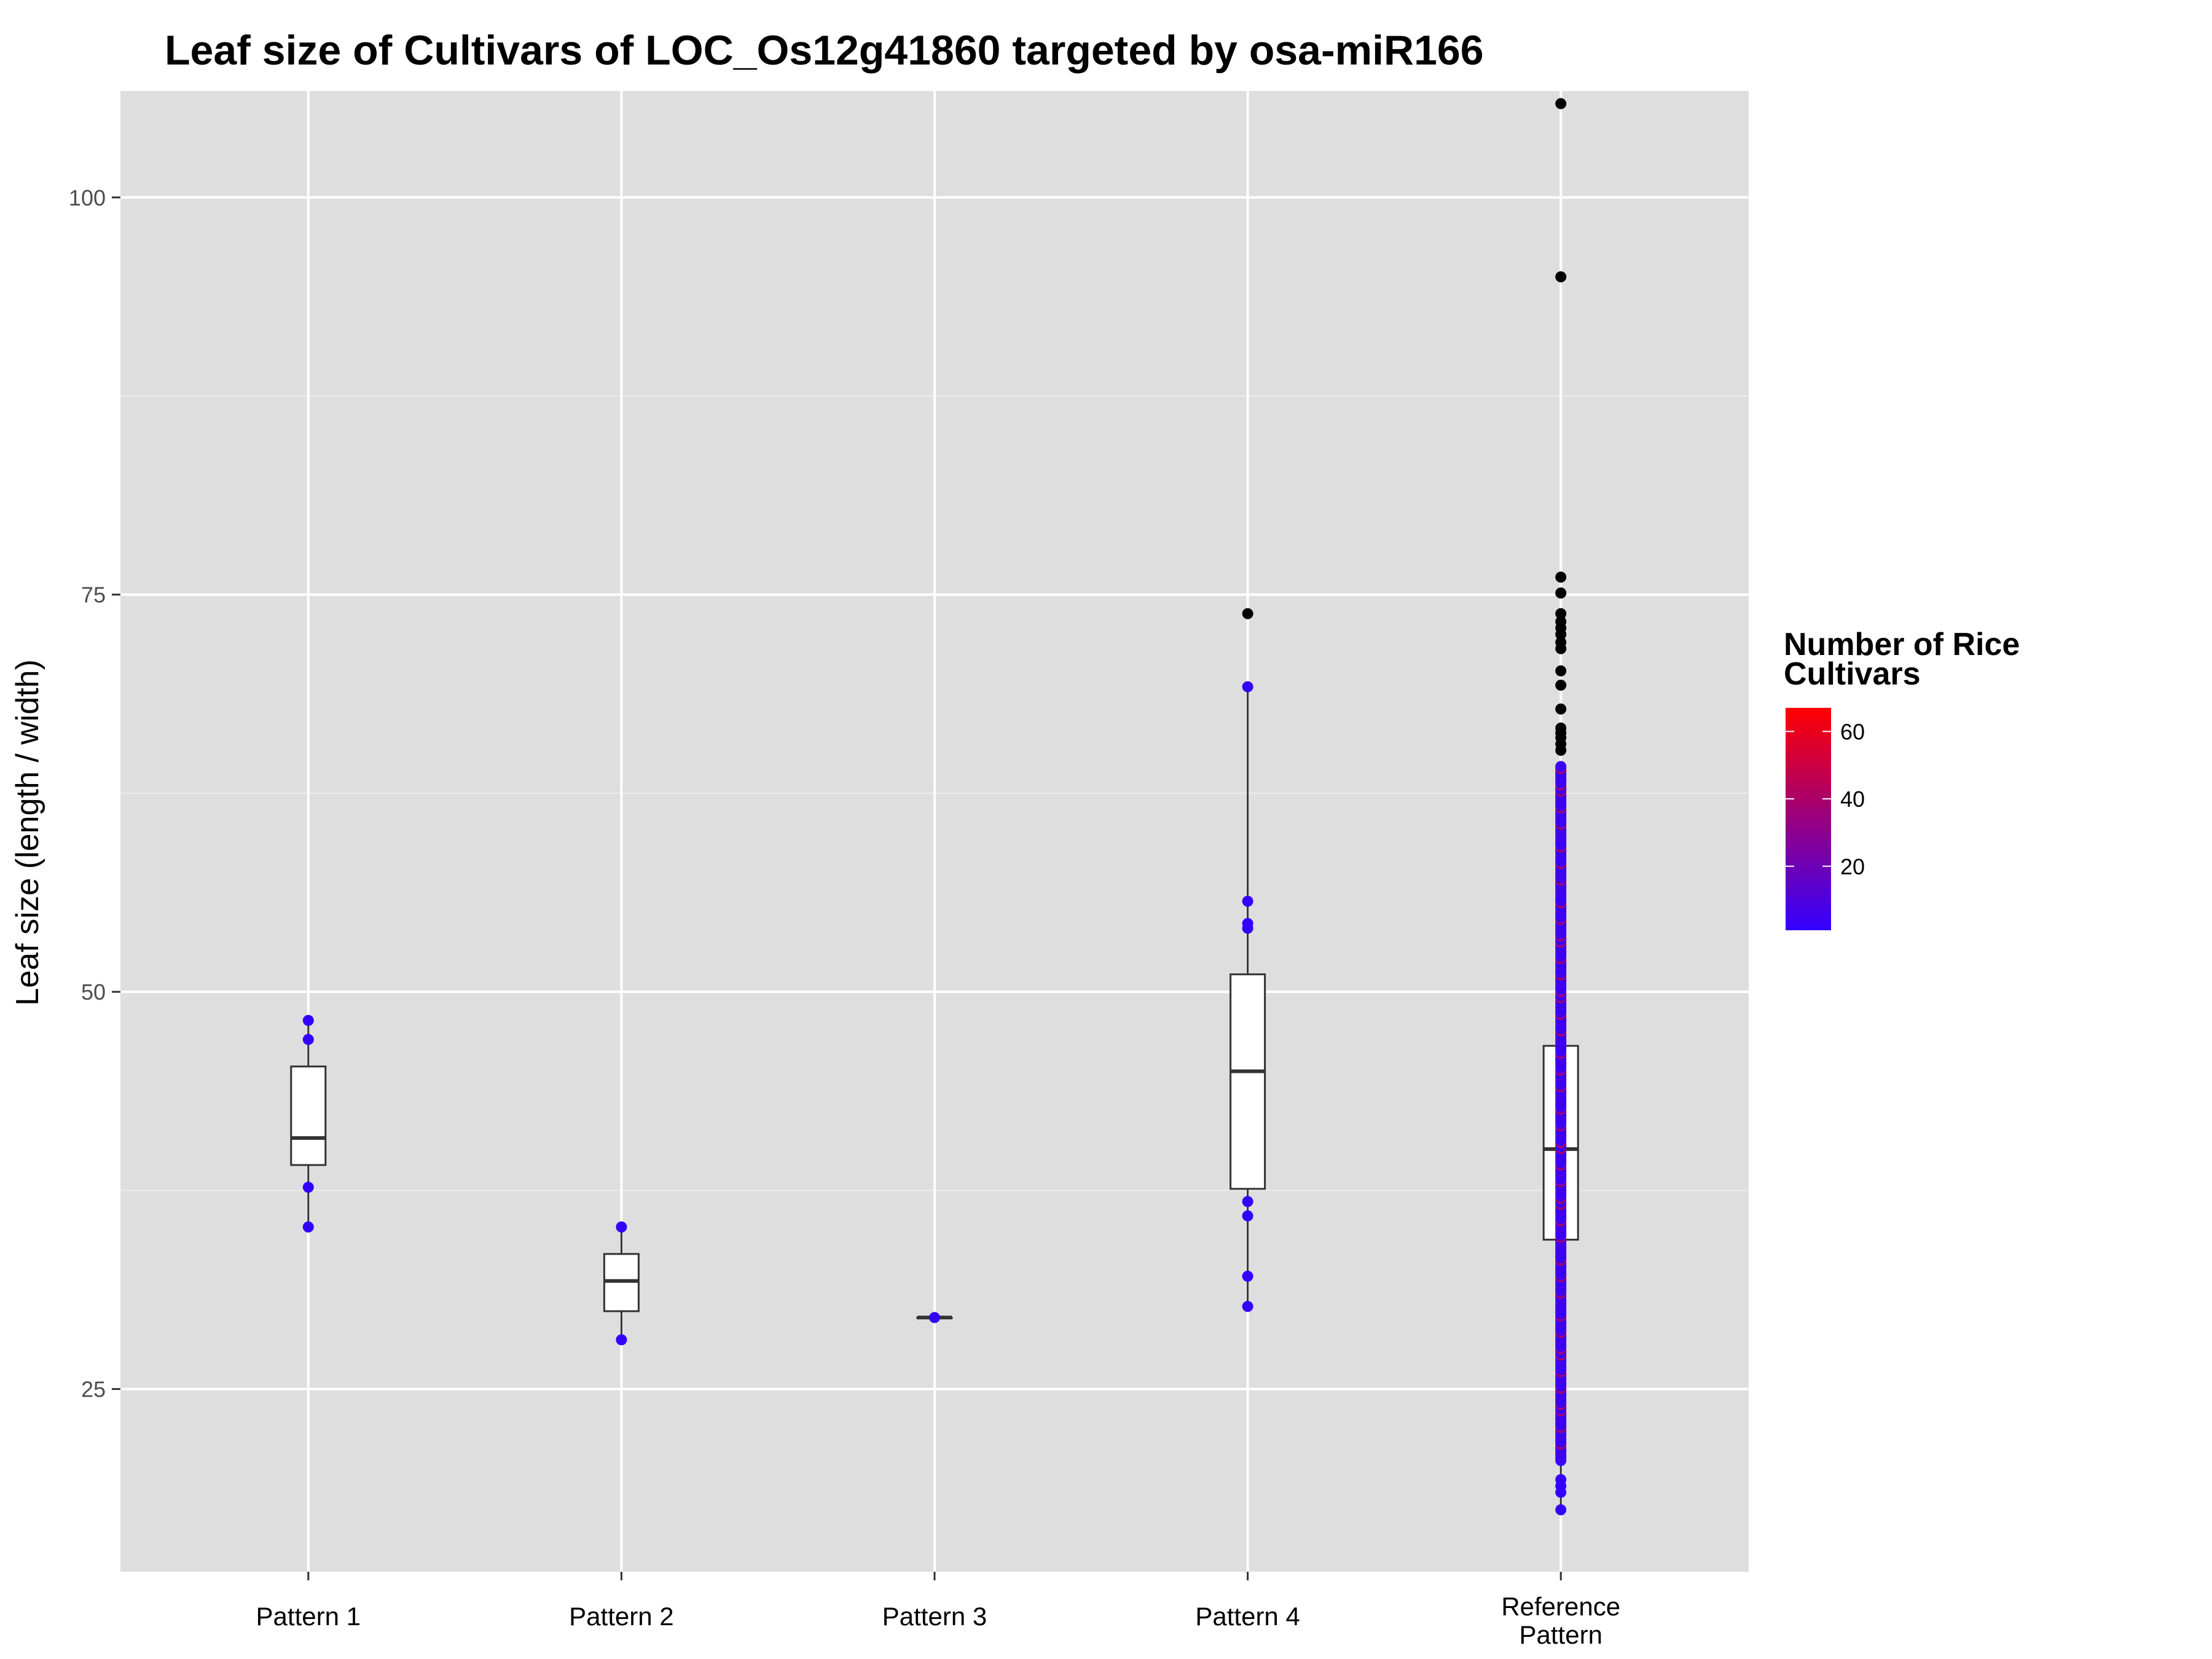 The height and width of the screenshot is (1659, 2212). What do you see at coordinates (1247, 1616) in the screenshot?
I see `x-tick-label: Pattern 4` at bounding box center [1247, 1616].